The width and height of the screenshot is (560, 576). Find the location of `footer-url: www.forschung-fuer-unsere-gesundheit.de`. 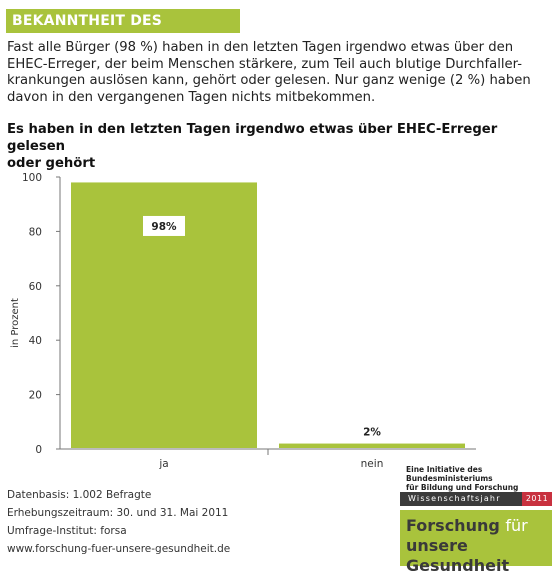

footer-url: www.forschung-fuer-unsere-gesundheit.de is located at coordinates (119, 549).